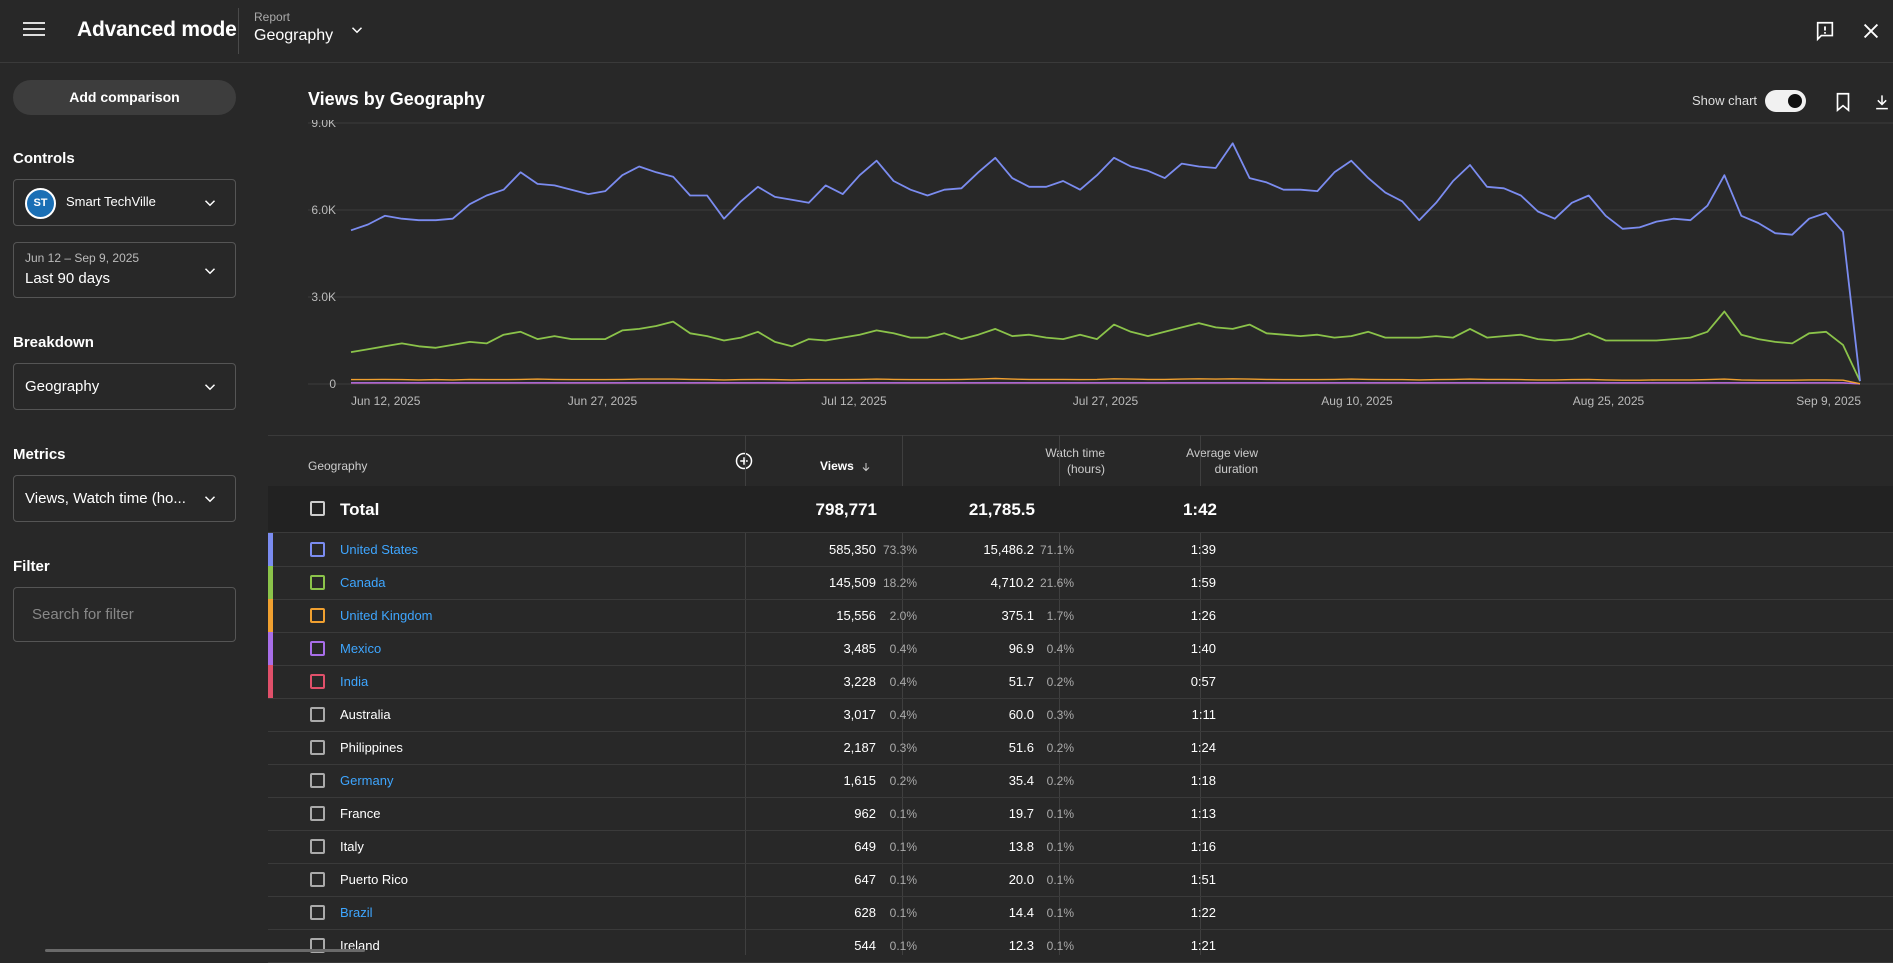  I want to click on y-tick-label: 3.0K, so click(323, 297).